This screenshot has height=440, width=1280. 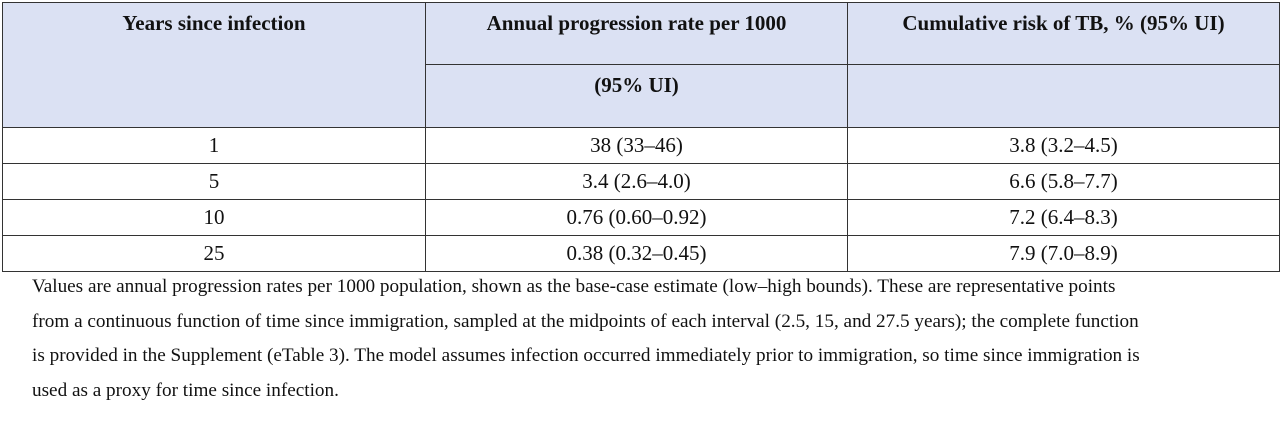 What do you see at coordinates (636, 217) in the screenshot?
I see `cell-rate: 0.76 (0.60–0.92)` at bounding box center [636, 217].